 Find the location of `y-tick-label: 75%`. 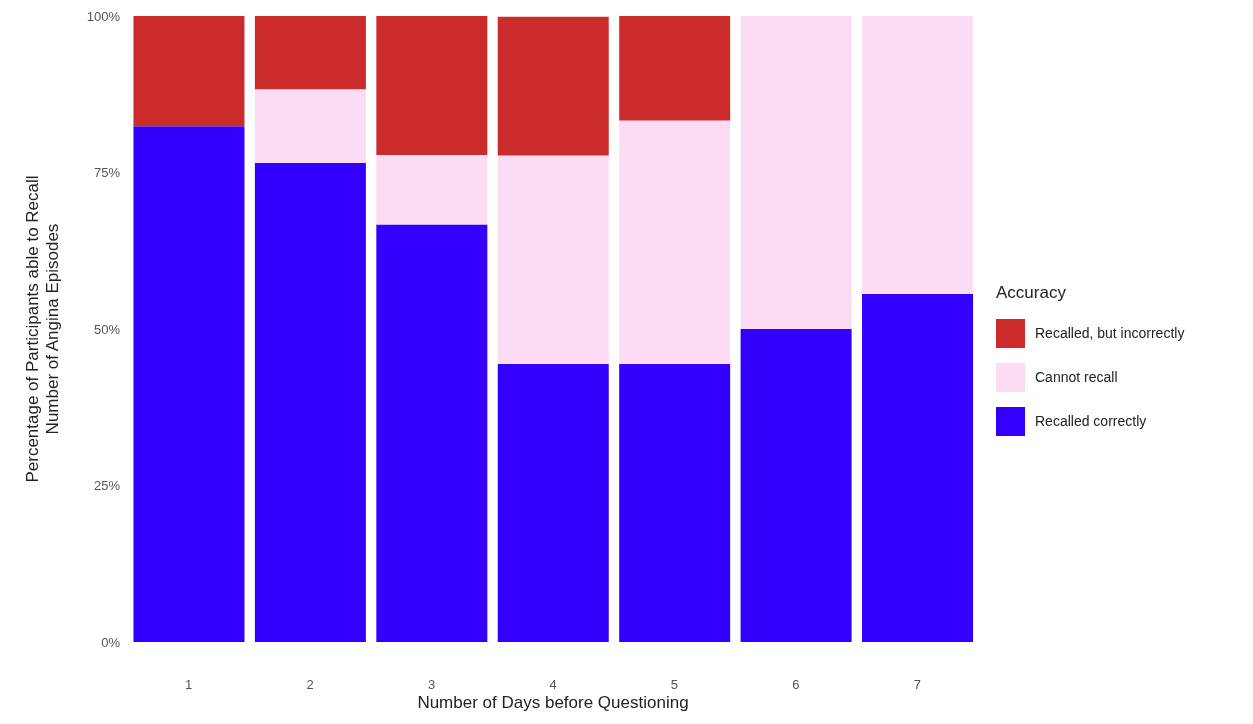

y-tick-label: 75% is located at coordinates (107, 173).